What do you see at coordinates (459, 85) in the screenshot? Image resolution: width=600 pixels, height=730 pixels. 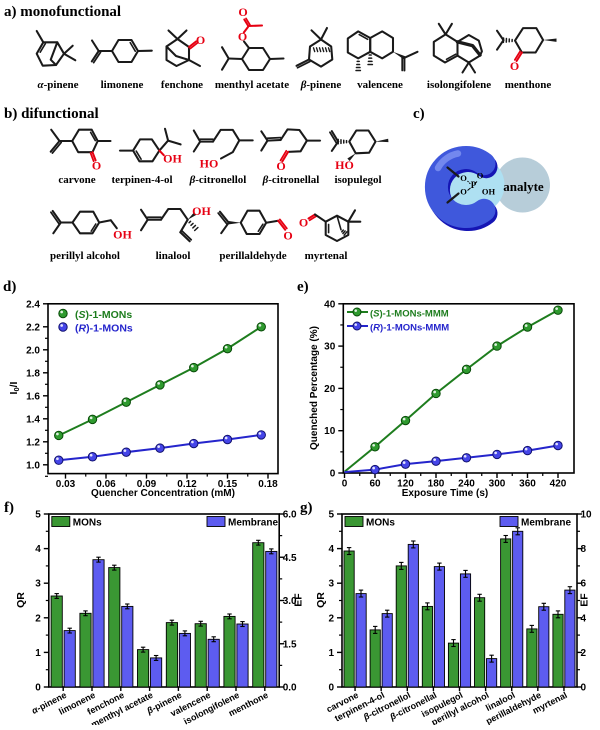 I see `svg-text: isolongifolene` at bounding box center [459, 85].